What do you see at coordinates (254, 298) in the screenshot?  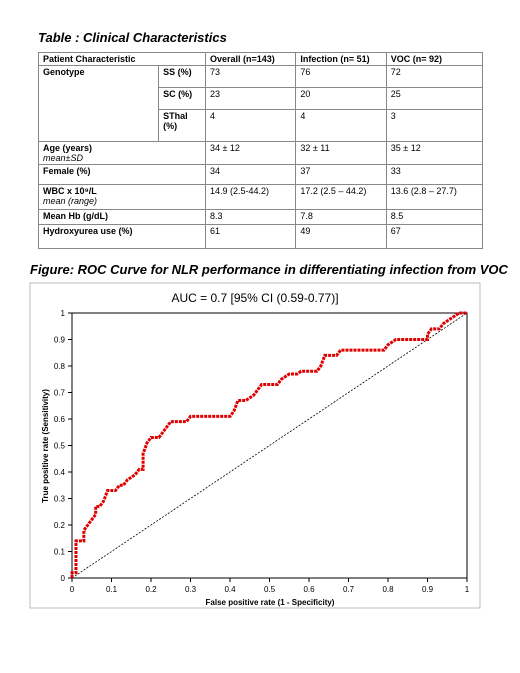 I see `chart-title: AUC = 0.7 [95% CI (0.59-0.77)]` at bounding box center [254, 298].